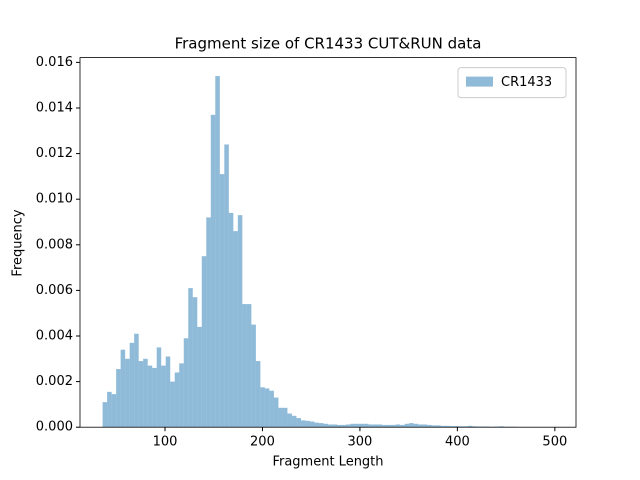 The width and height of the screenshot is (640, 480). I want to click on y-tick-label: 0.012, so click(54, 153).